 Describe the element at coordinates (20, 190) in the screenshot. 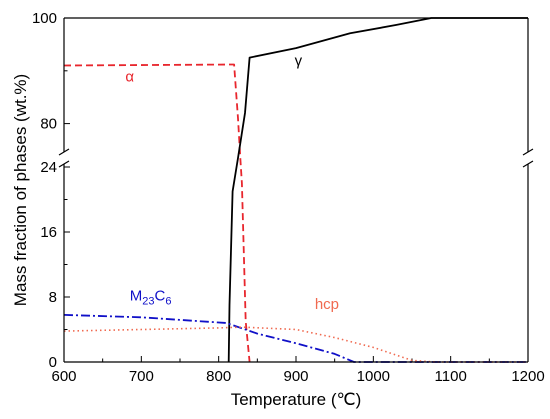

I see `y-axis-title: Mass fraction of phases (wt.%)` at that location.